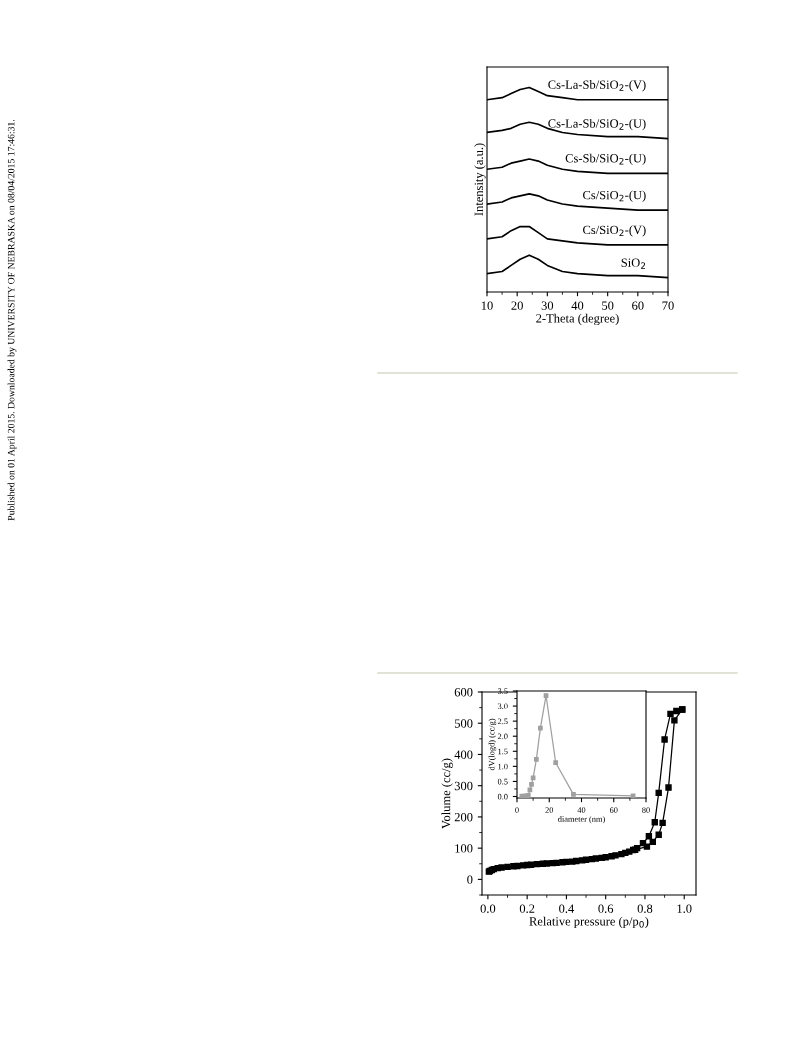  Describe the element at coordinates (503, 751) in the screenshot. I see `y-tick-label: 1.5` at that location.